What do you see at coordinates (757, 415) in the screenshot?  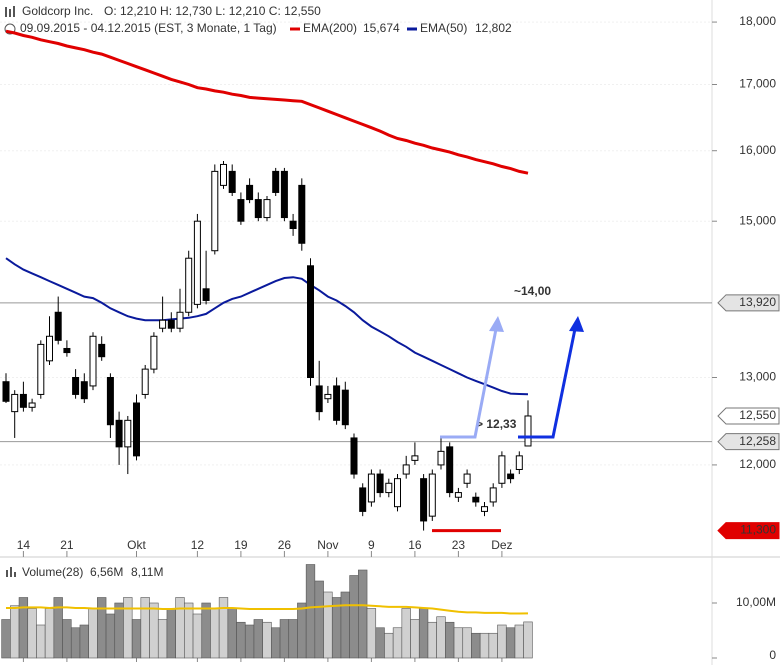 I see `price-marker-label: 12,550` at bounding box center [757, 415].